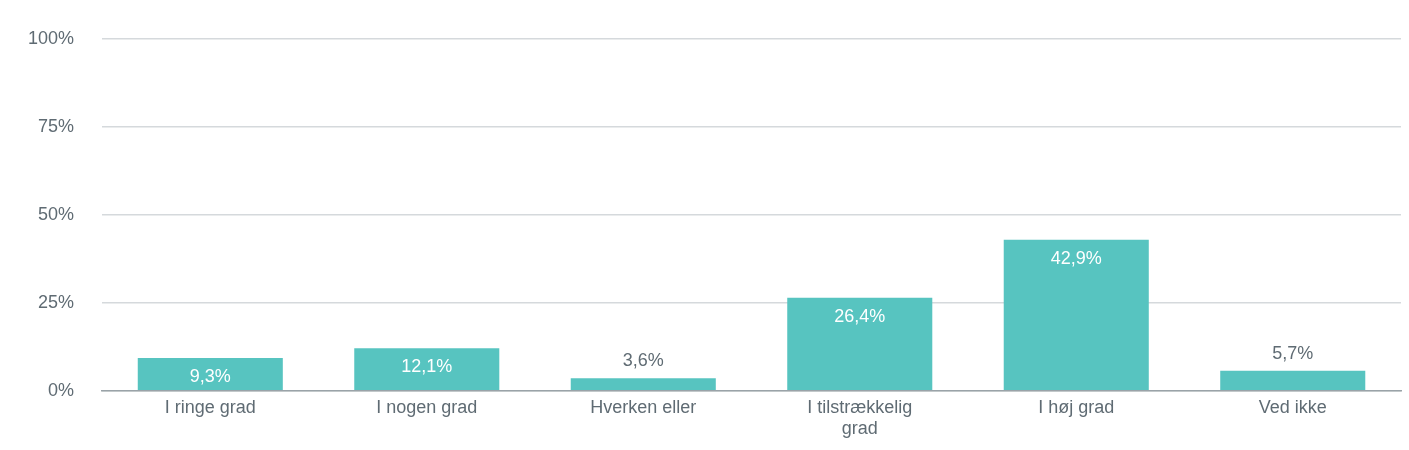 This screenshot has height=450, width=1409. Describe the element at coordinates (1076, 257) in the screenshot. I see `data-label: 42,9%` at that location.